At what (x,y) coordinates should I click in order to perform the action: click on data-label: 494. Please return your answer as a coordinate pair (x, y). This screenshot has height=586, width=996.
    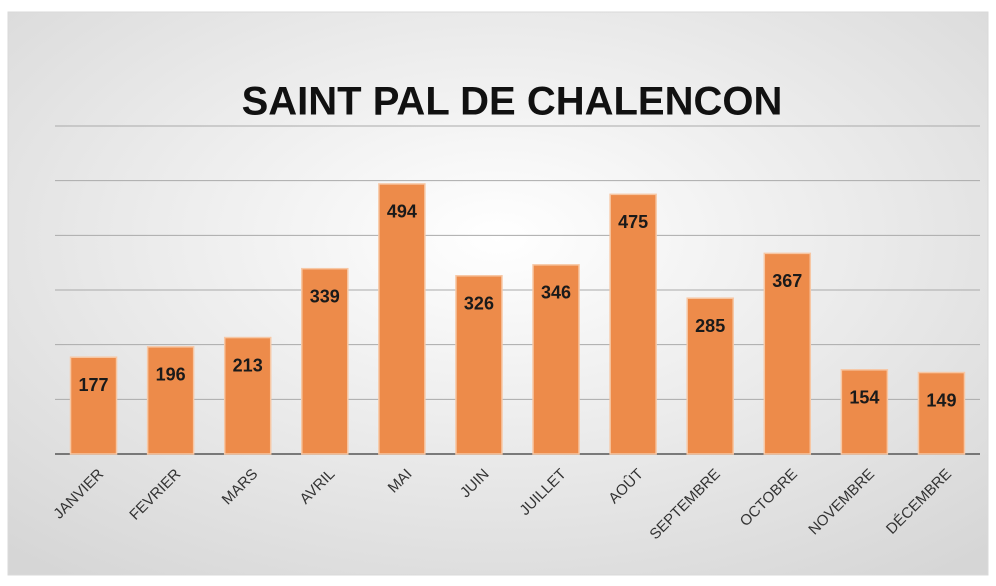
    Looking at the image, I should click on (402, 212).